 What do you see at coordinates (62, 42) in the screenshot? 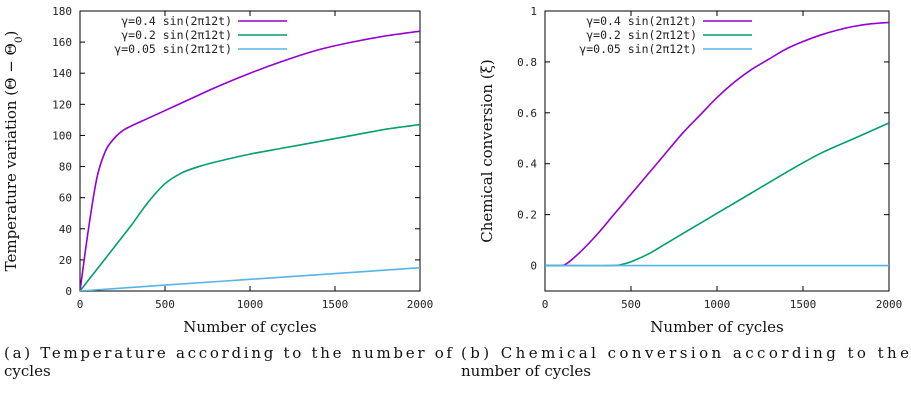
I see `y-tick-label: 160` at bounding box center [62, 42].